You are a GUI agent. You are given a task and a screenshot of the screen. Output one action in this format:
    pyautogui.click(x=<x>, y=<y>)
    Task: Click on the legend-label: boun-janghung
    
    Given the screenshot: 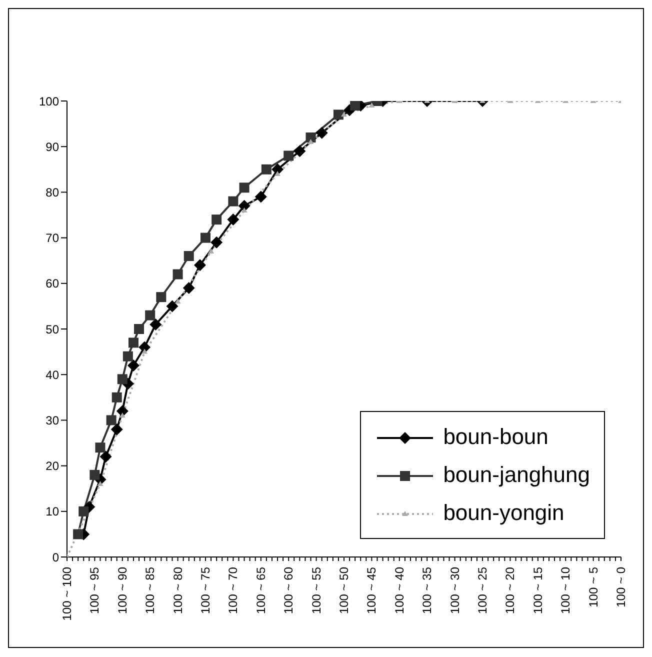 What is the action you would take?
    pyautogui.click(x=516, y=474)
    